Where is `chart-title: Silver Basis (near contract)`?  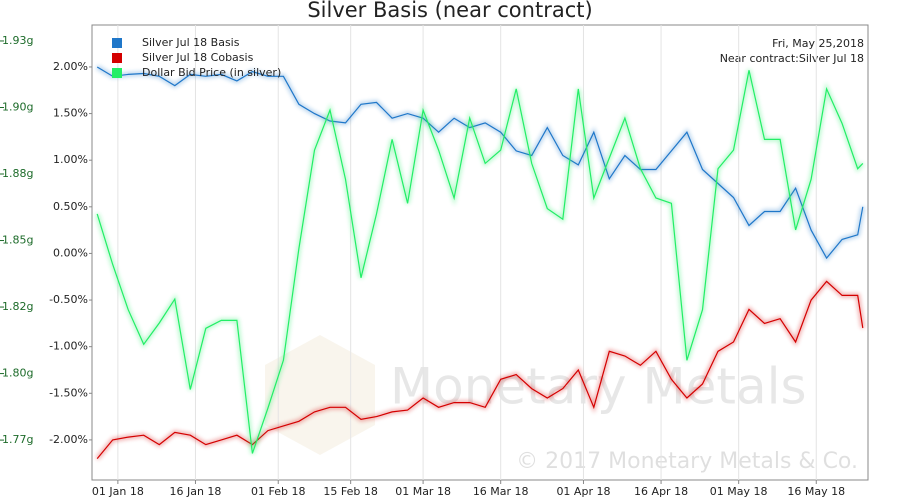 chart-title: Silver Basis (near contract) is located at coordinates (449, 11).